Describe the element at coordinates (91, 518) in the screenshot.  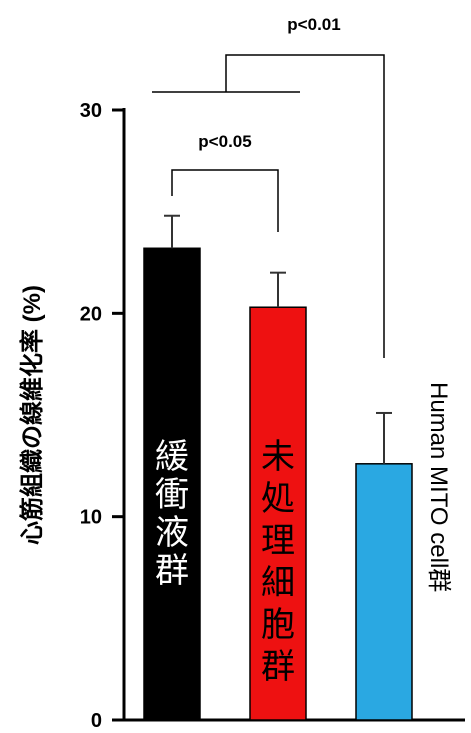
I see `y-tick-label: 10` at that location.